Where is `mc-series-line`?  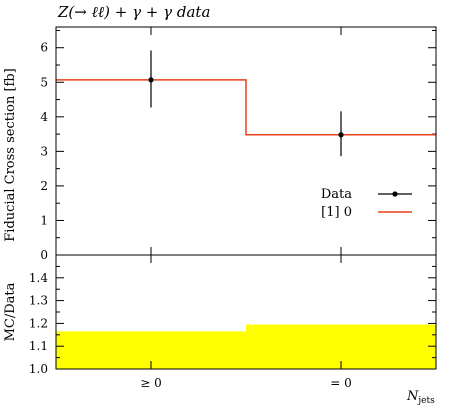
mc-series-line is located at coordinates (246, 107).